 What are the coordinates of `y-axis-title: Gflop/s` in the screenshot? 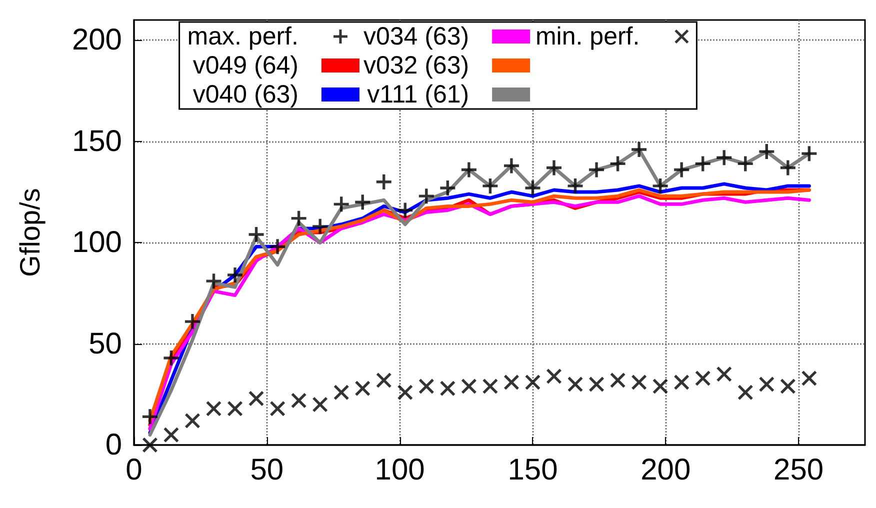 It's located at (30, 232).